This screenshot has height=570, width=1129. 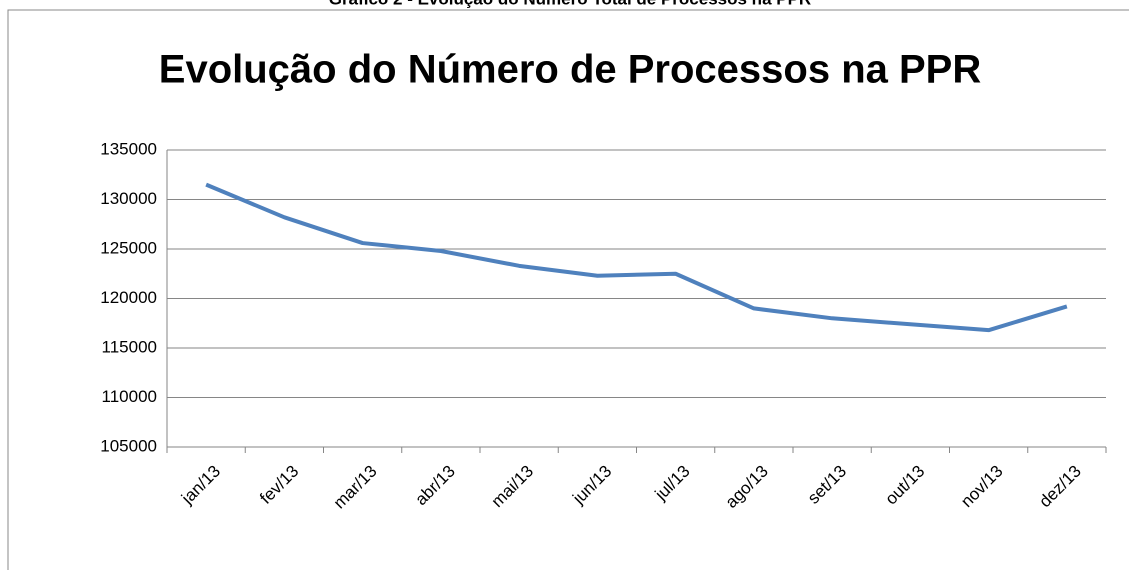 What do you see at coordinates (129, 396) in the screenshot?
I see `y-tick-label: 110000` at bounding box center [129, 396].